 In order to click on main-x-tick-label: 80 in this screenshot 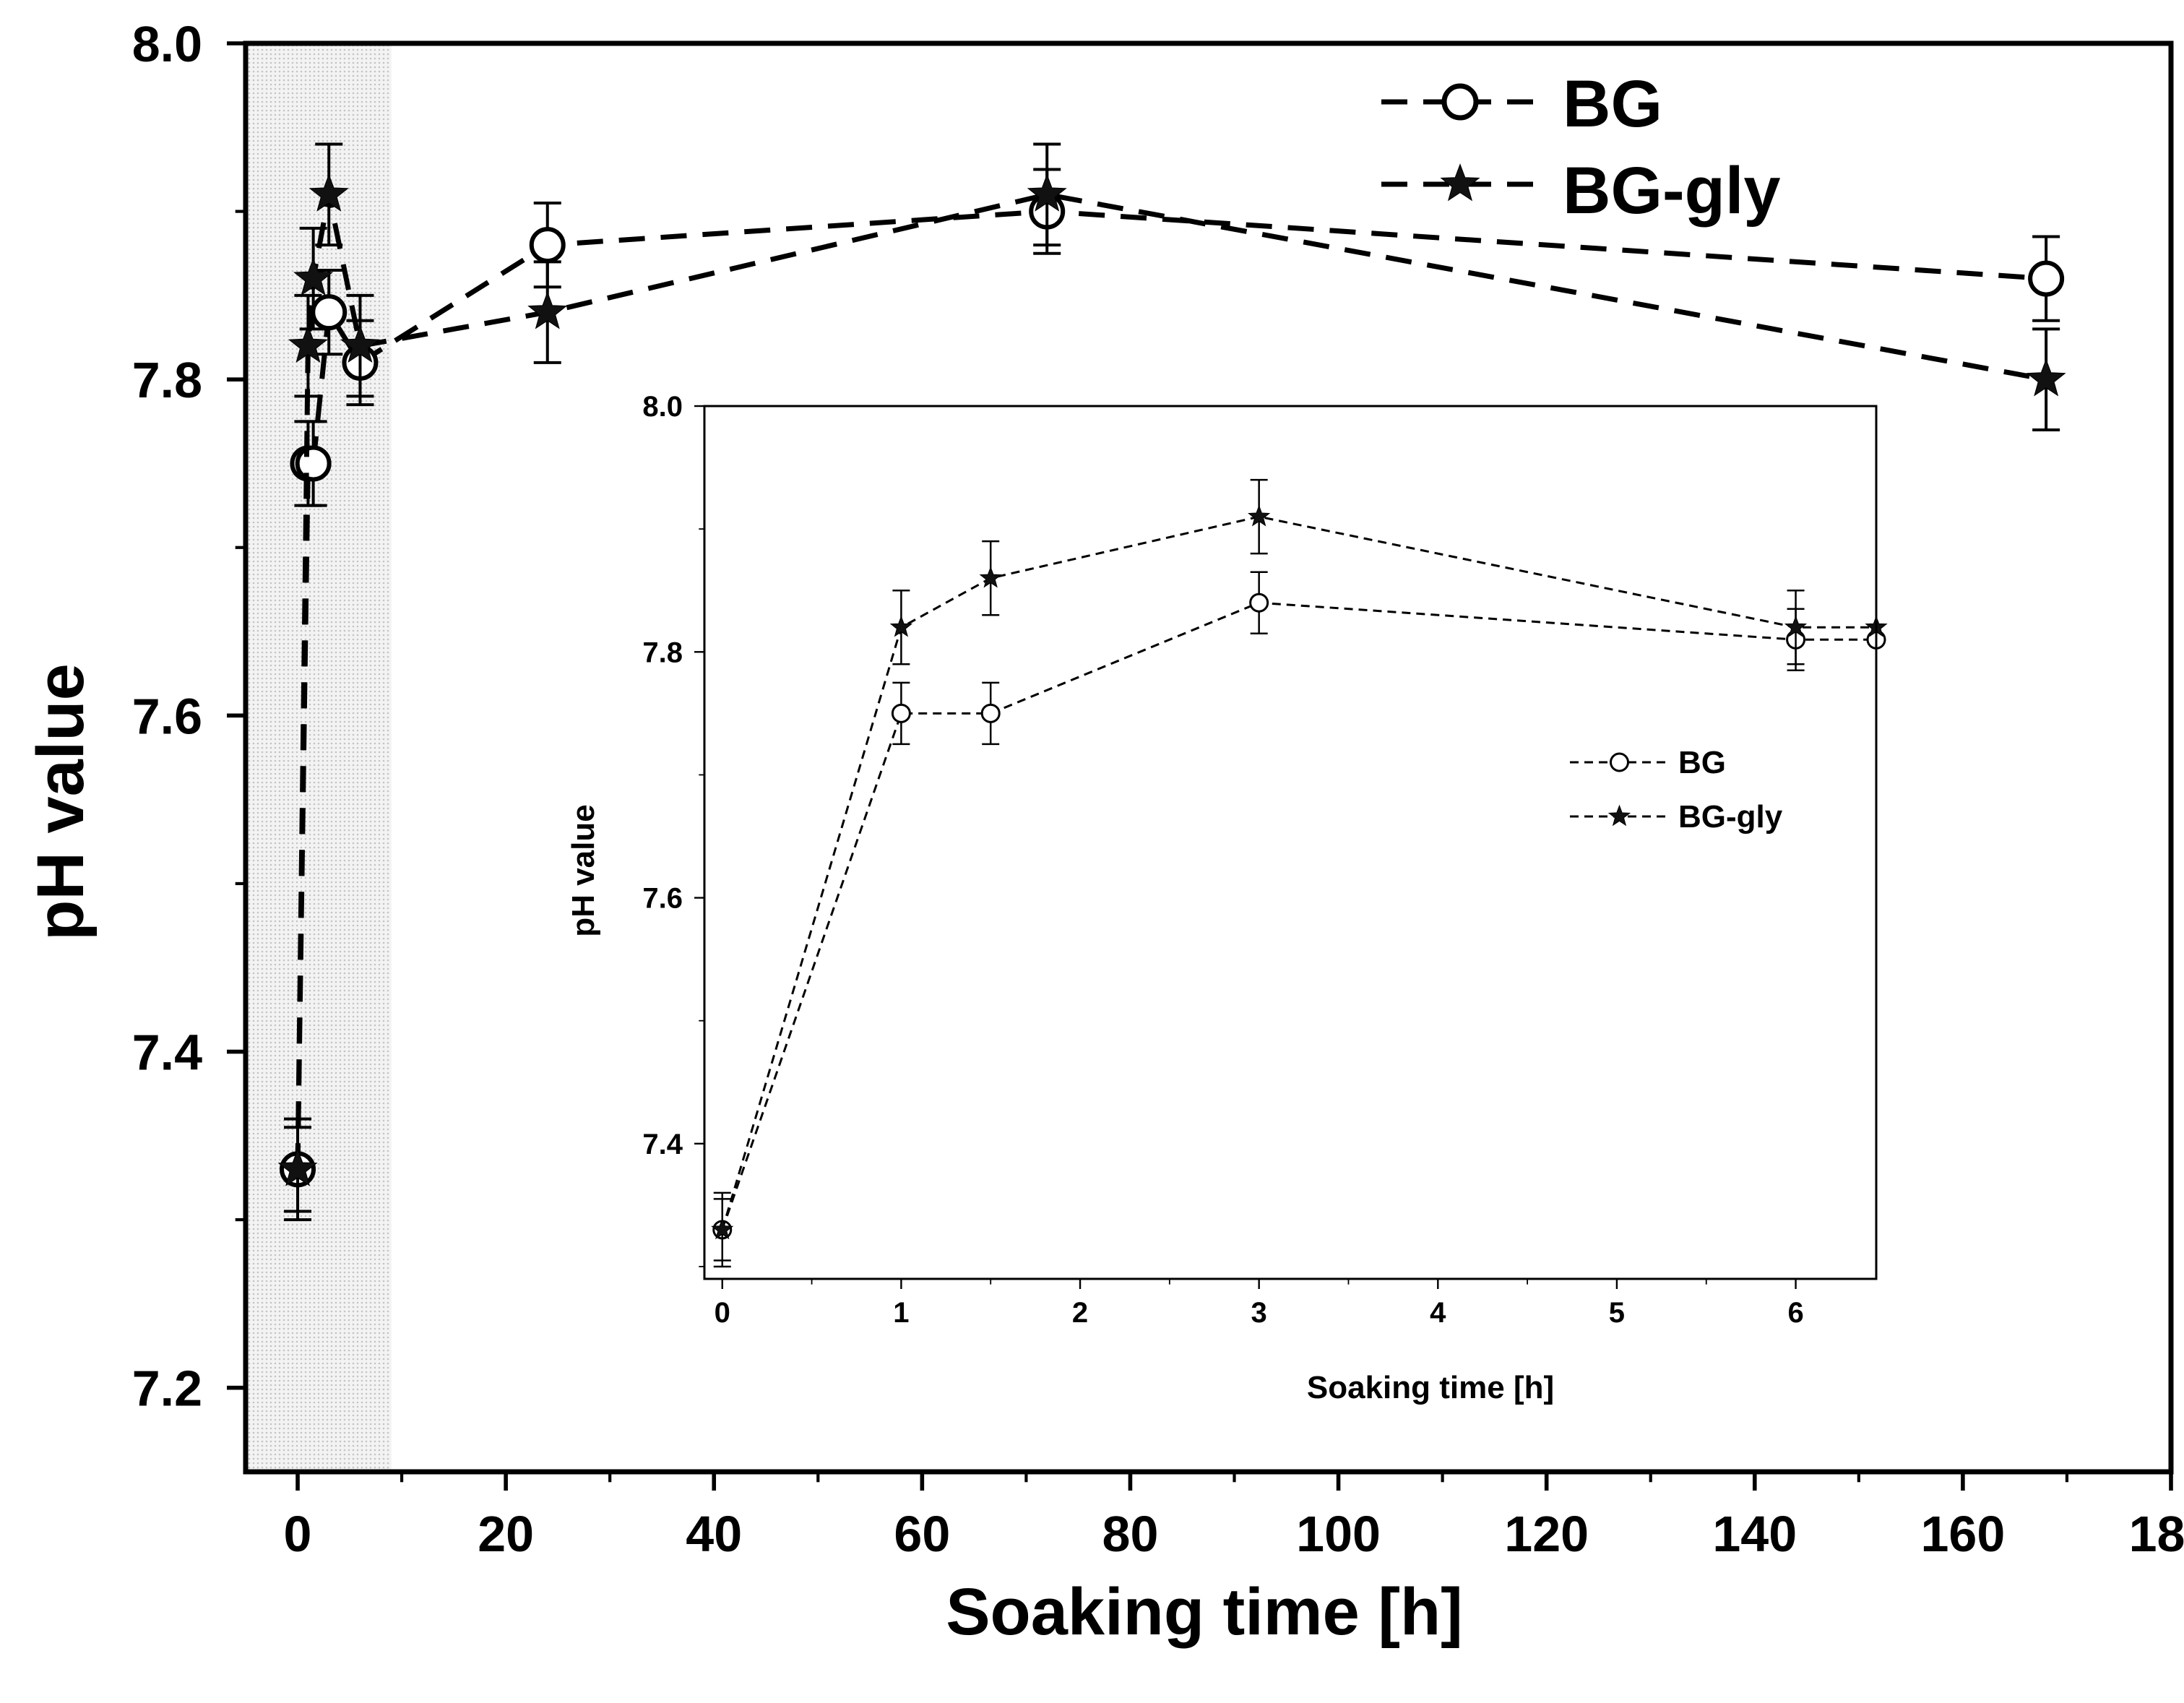, I will do `click(1130, 1534)`.